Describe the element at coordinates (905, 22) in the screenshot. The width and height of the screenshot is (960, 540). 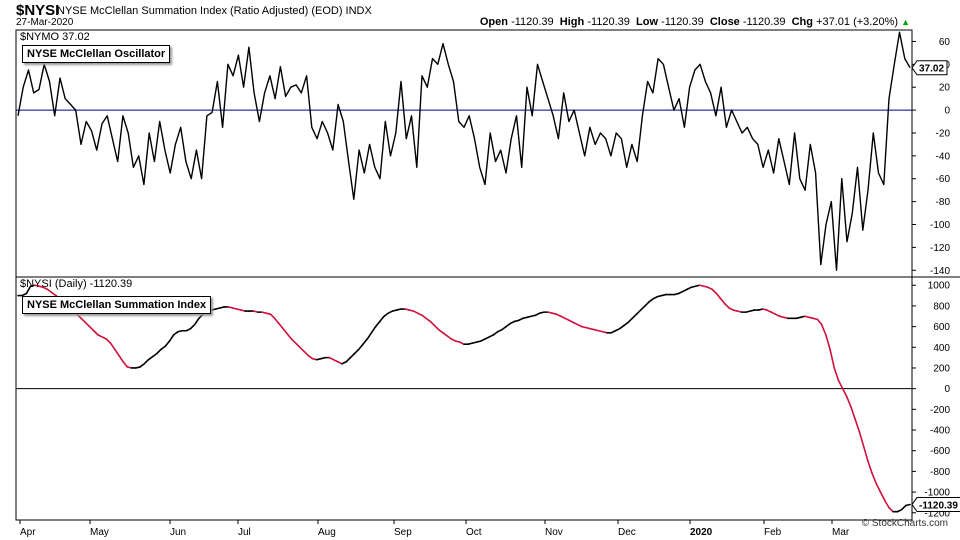
I see `chg-up-icon: ▲` at that location.